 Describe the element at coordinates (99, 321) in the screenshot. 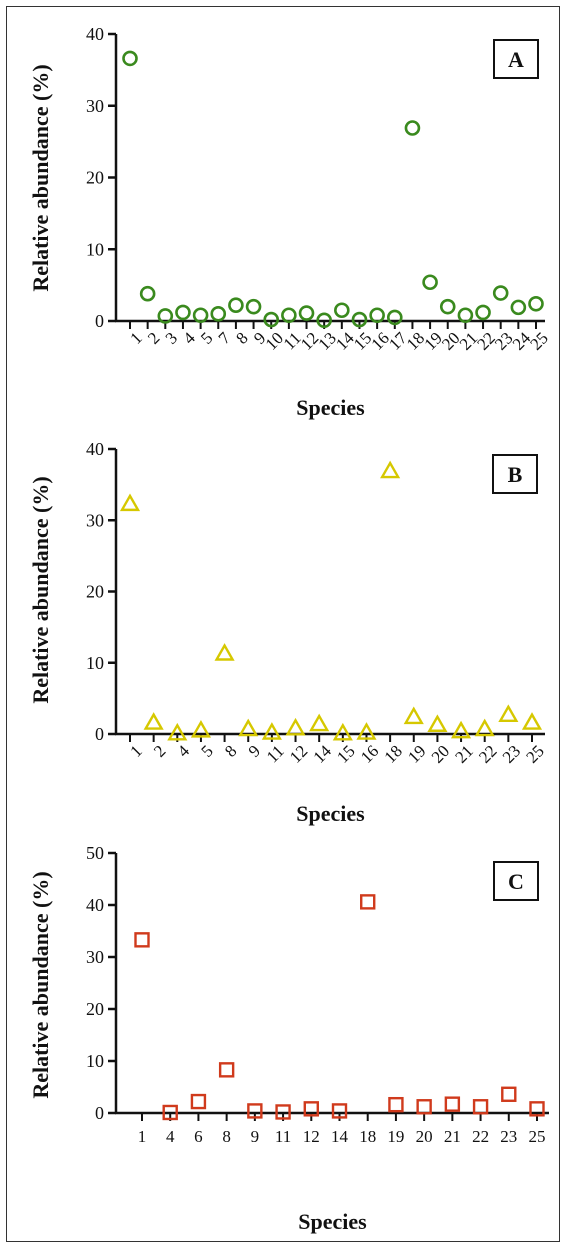

I see `y-tick-label-a: 0` at that location.